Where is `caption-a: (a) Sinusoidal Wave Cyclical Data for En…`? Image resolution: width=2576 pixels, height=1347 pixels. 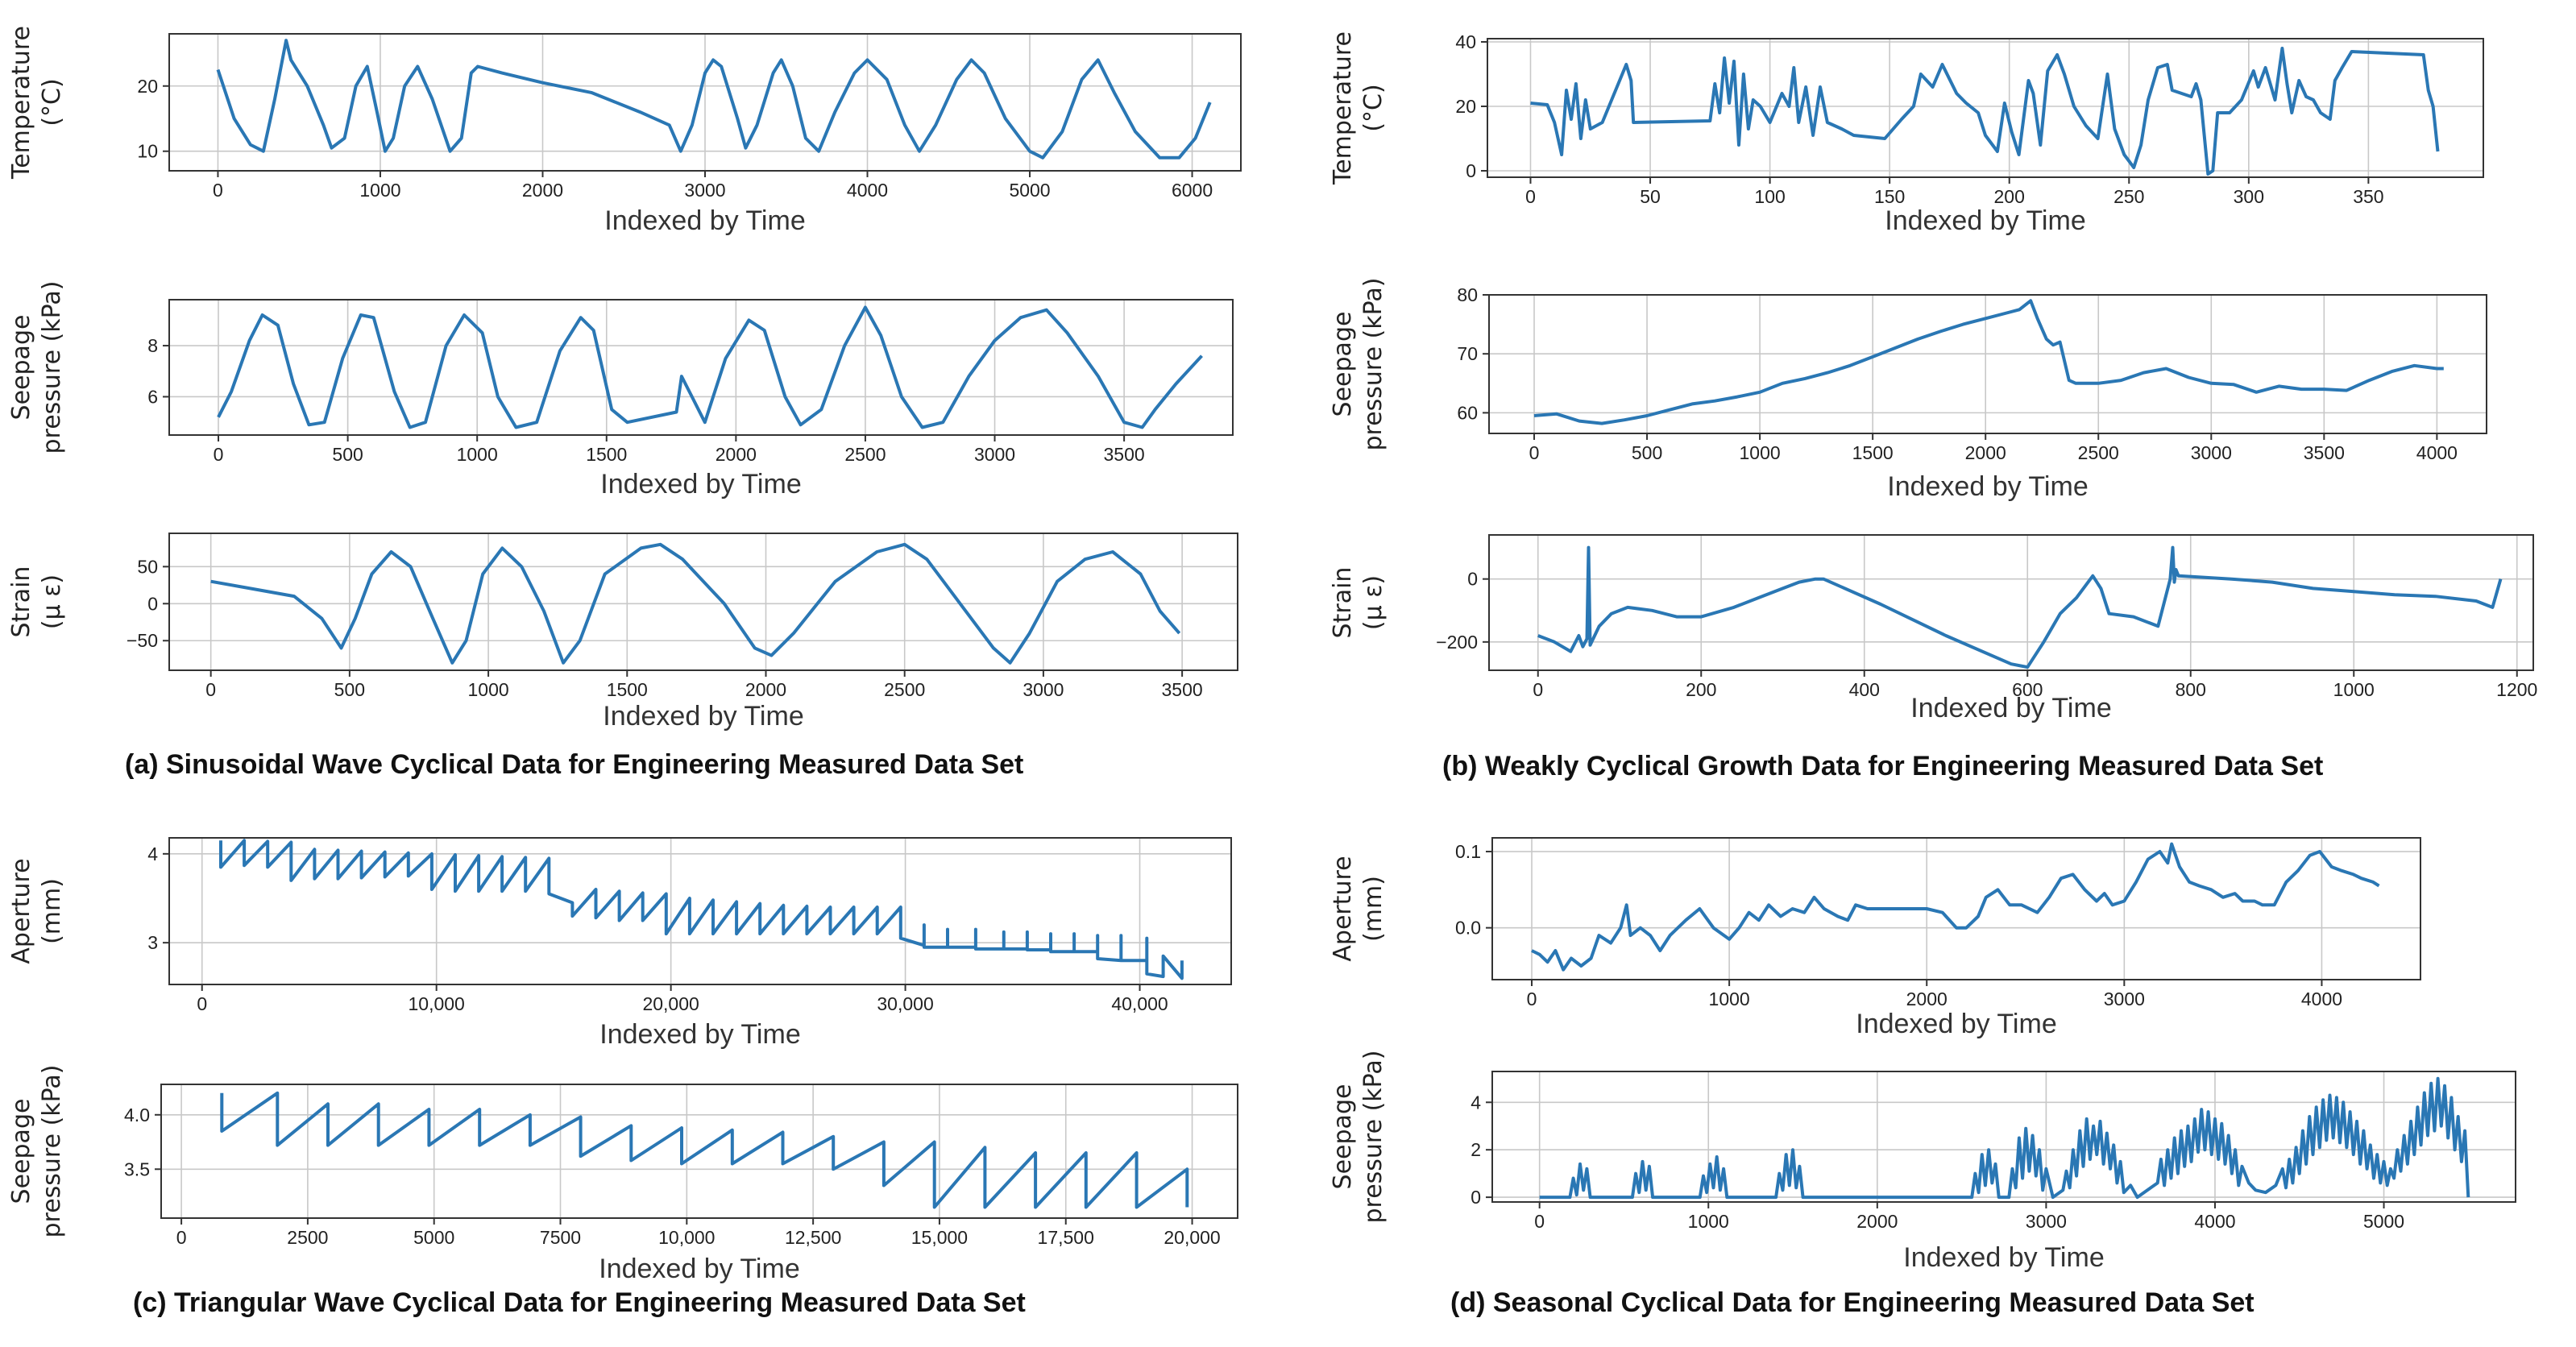
caption-a: (a) Sinusoidal Wave Cyclical Data for En… is located at coordinates (574, 765).